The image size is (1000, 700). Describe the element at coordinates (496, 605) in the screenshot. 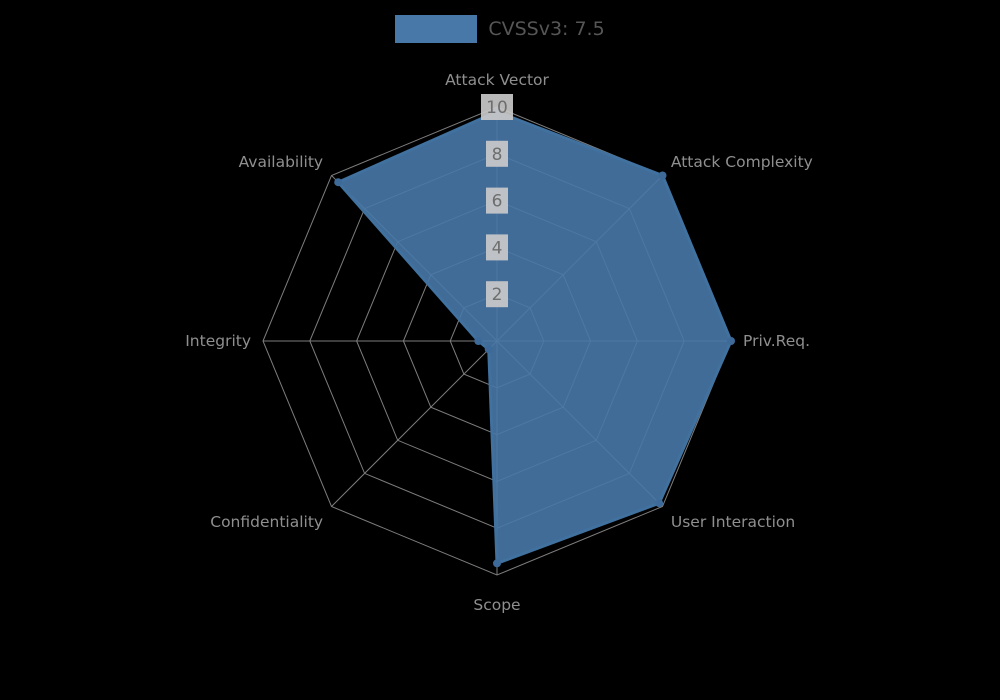

I see `axis-label-scope: Scope` at that location.